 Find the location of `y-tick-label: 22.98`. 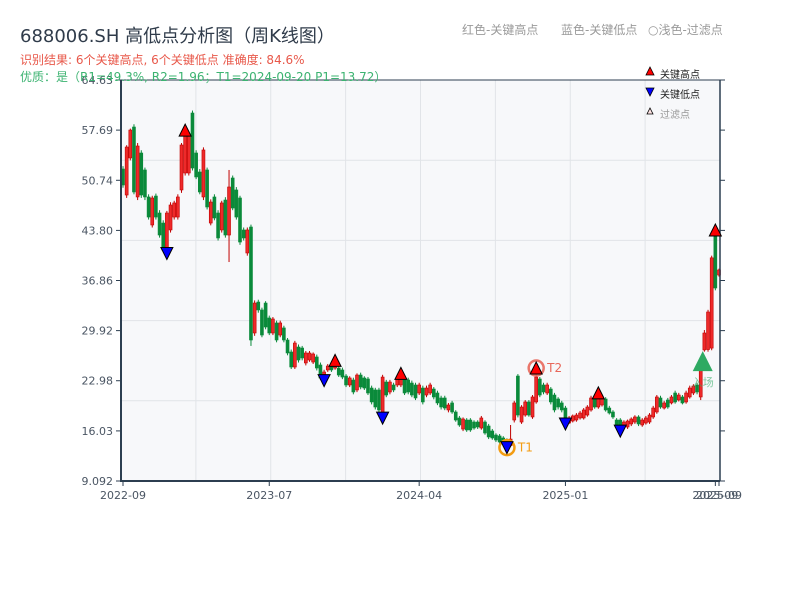

y-tick-label: 22.98 is located at coordinates (98, 381).